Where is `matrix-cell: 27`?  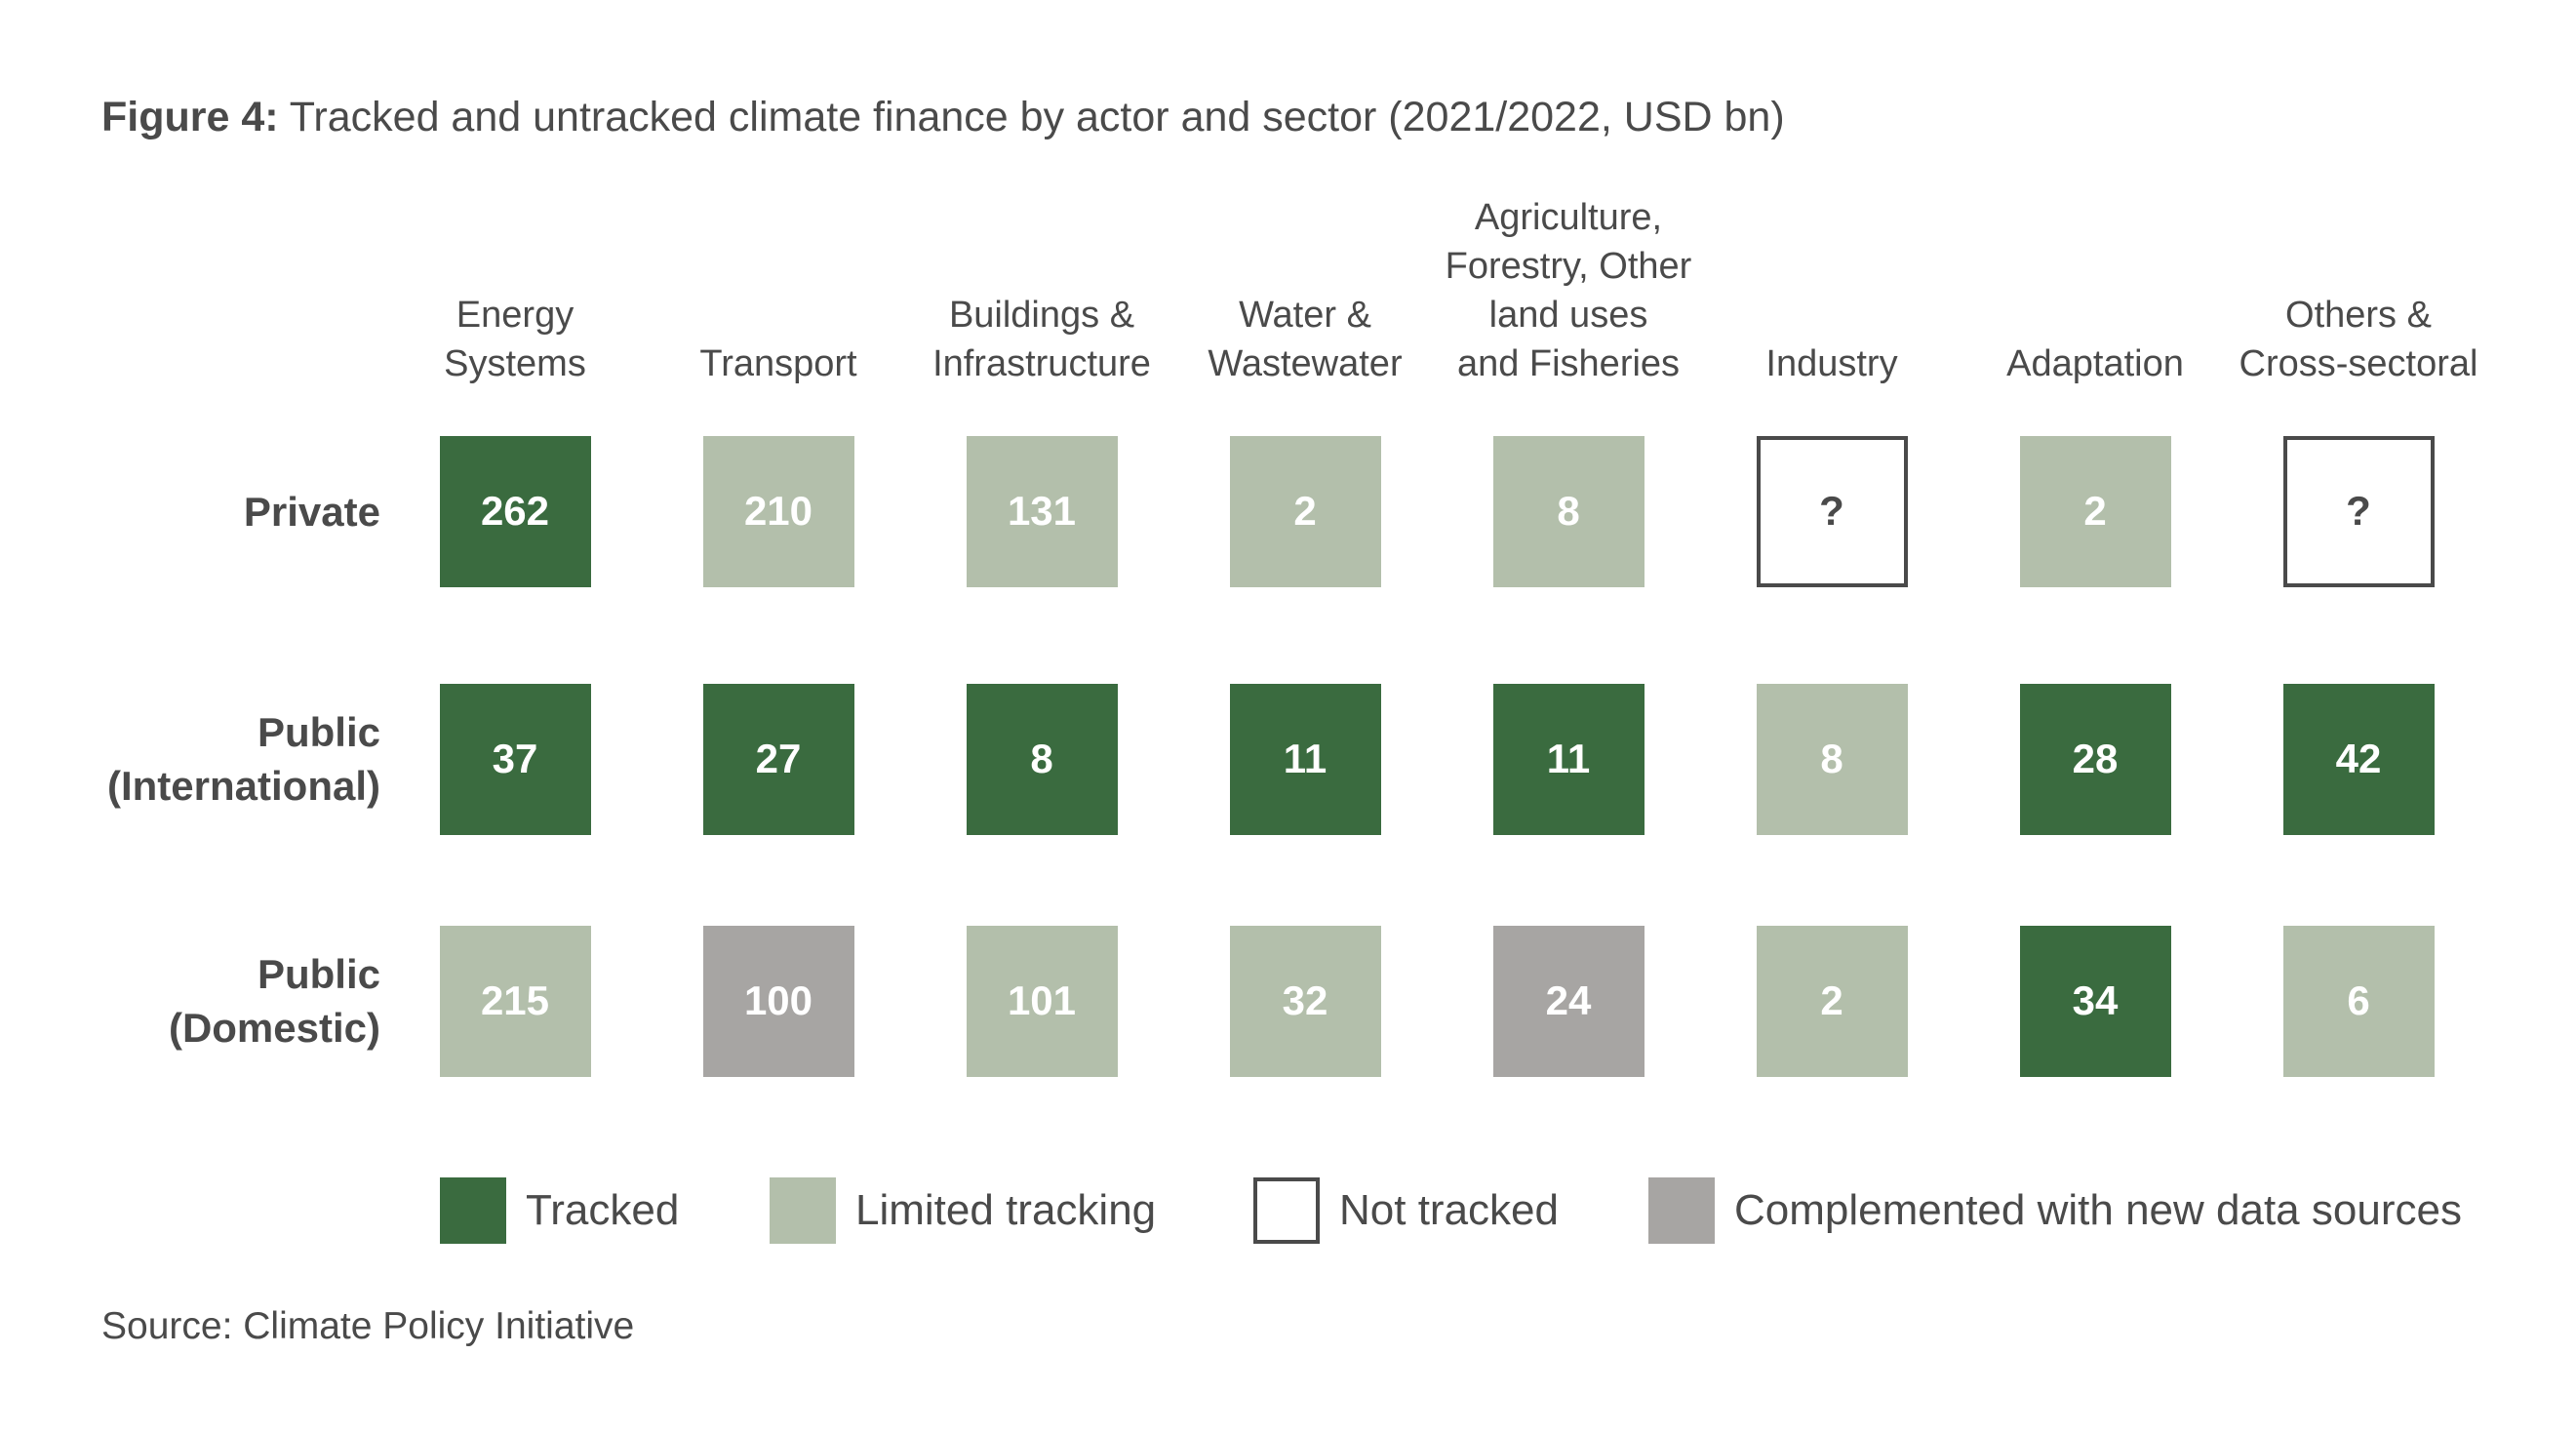 matrix-cell: 27 is located at coordinates (778, 759).